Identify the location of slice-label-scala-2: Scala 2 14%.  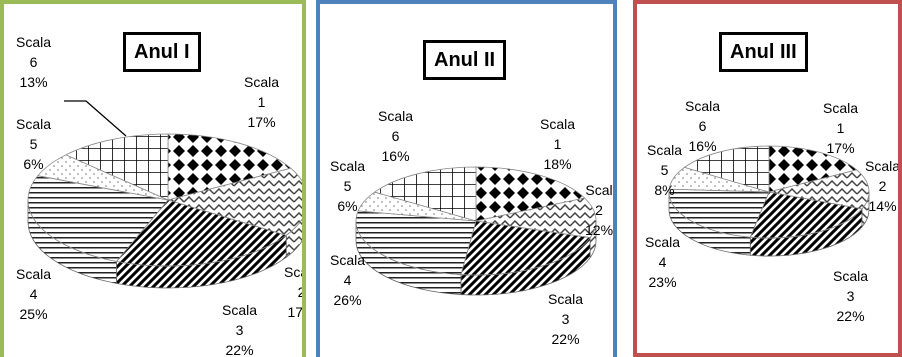
(883, 186).